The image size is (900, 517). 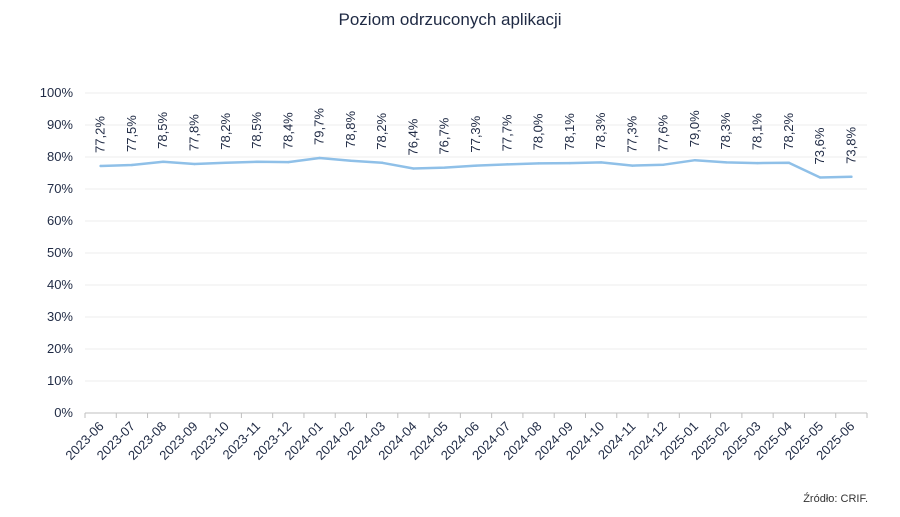 I want to click on y-tick-label: 30%, so click(x=60, y=316).